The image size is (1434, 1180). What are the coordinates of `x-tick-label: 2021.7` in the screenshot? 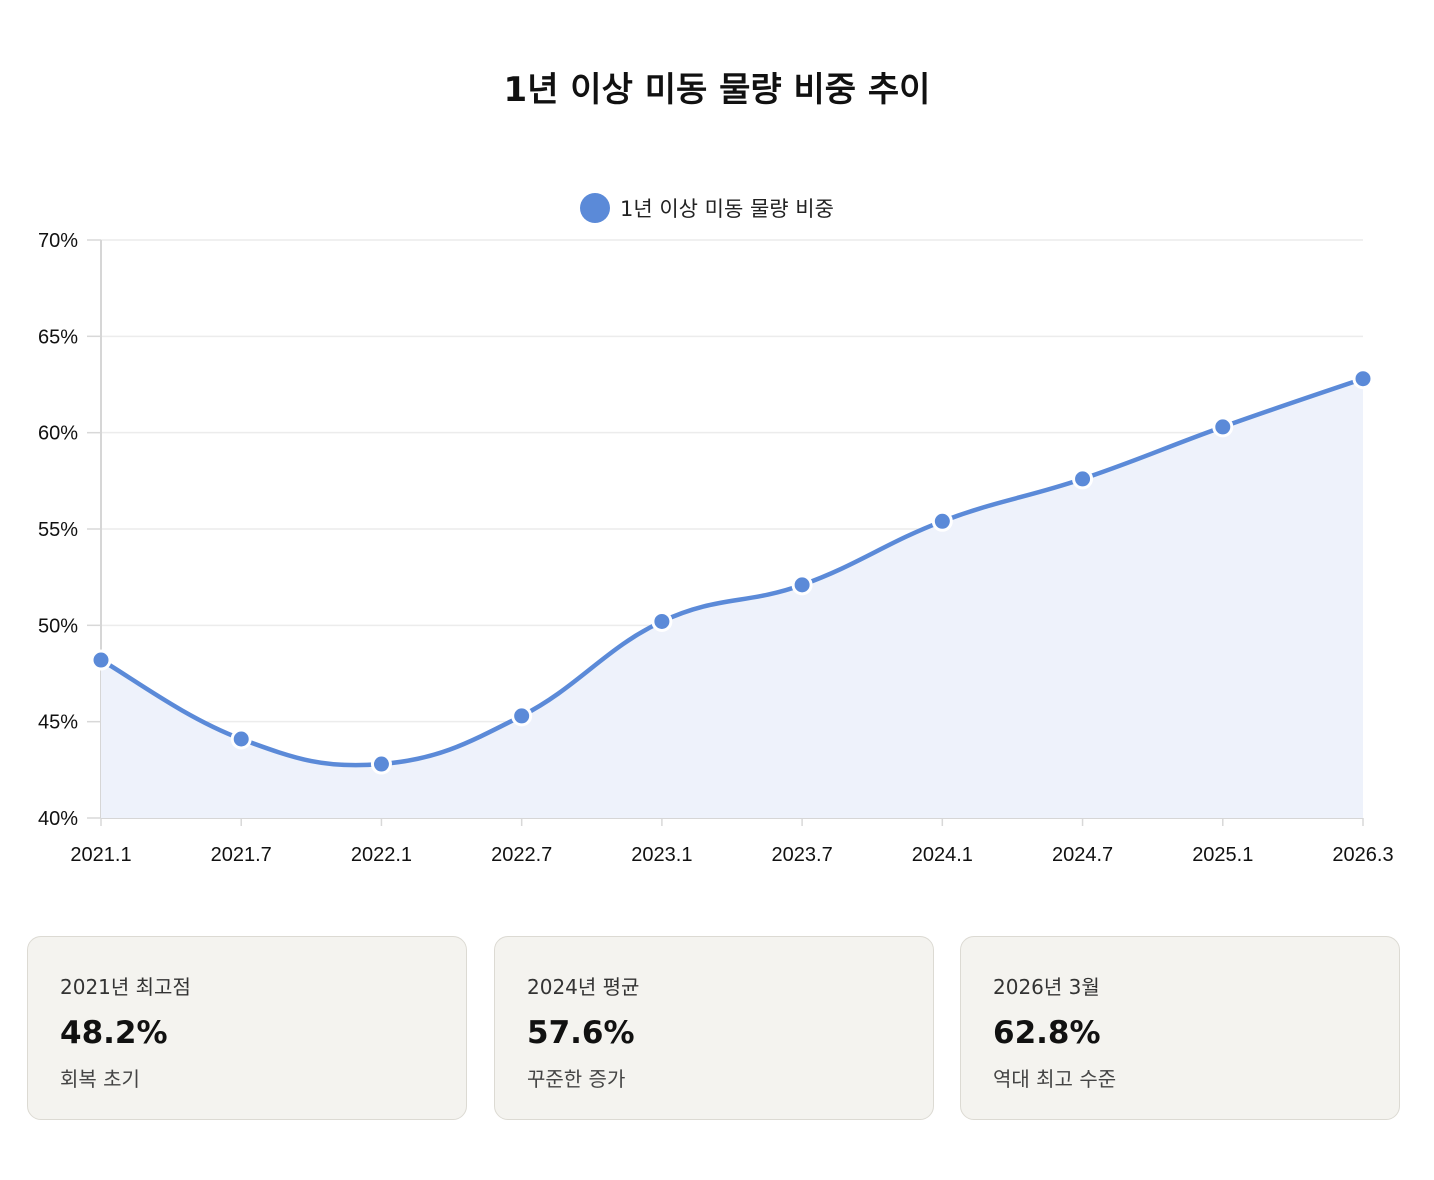 It's located at (241, 855).